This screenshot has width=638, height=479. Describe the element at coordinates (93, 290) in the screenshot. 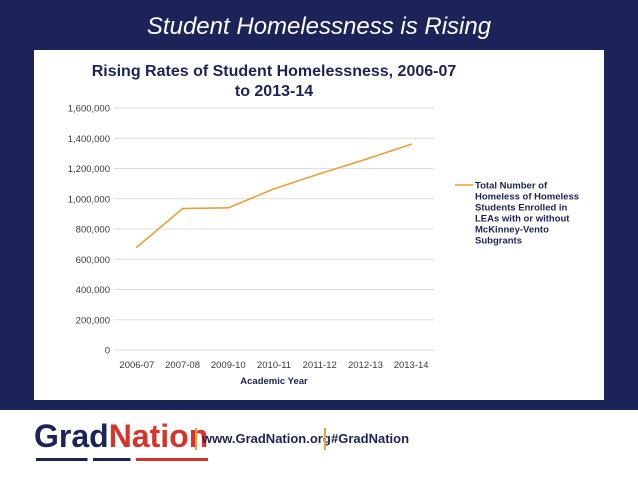

I see `y-tick-label: 400,000` at that location.